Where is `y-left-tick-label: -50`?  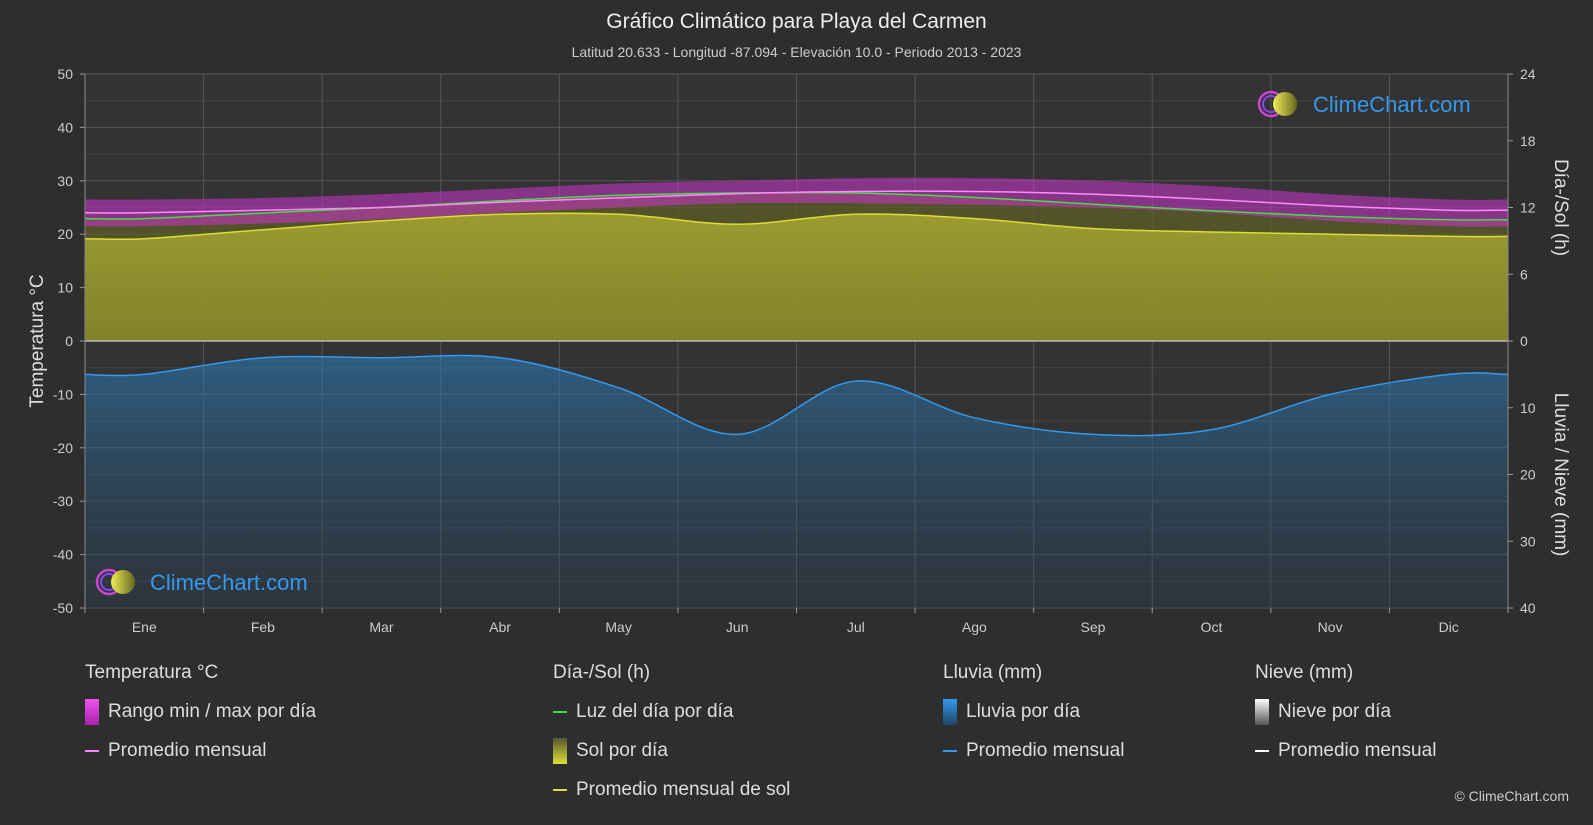
y-left-tick-label: -50 is located at coordinates (63, 608).